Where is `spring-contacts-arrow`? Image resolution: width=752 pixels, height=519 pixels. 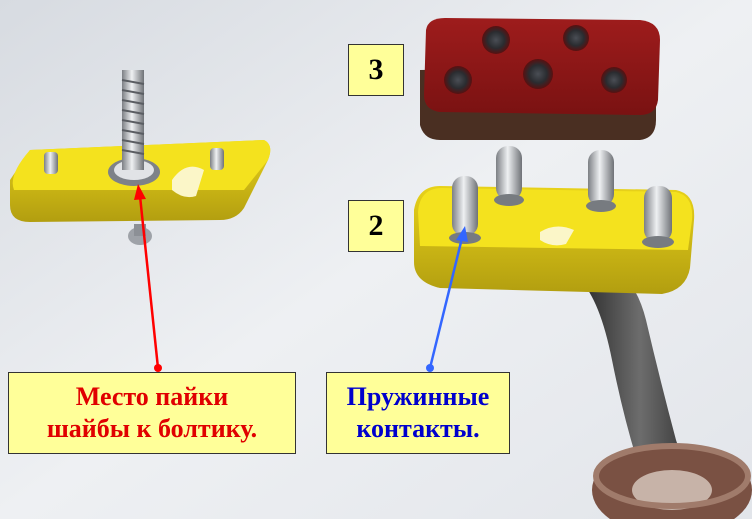
spring-contacts-arrow is located at coordinates (447, 299).